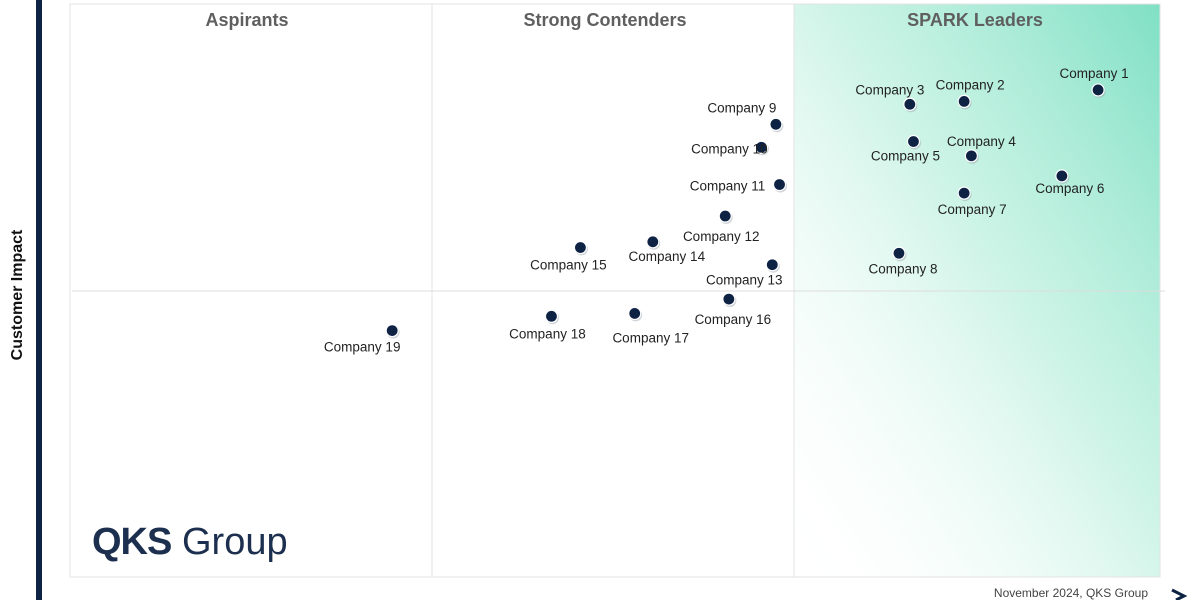 The width and height of the screenshot is (1200, 600). Describe the element at coordinates (982, 141) in the screenshot. I see `point-label-company-4: Company 4` at that location.